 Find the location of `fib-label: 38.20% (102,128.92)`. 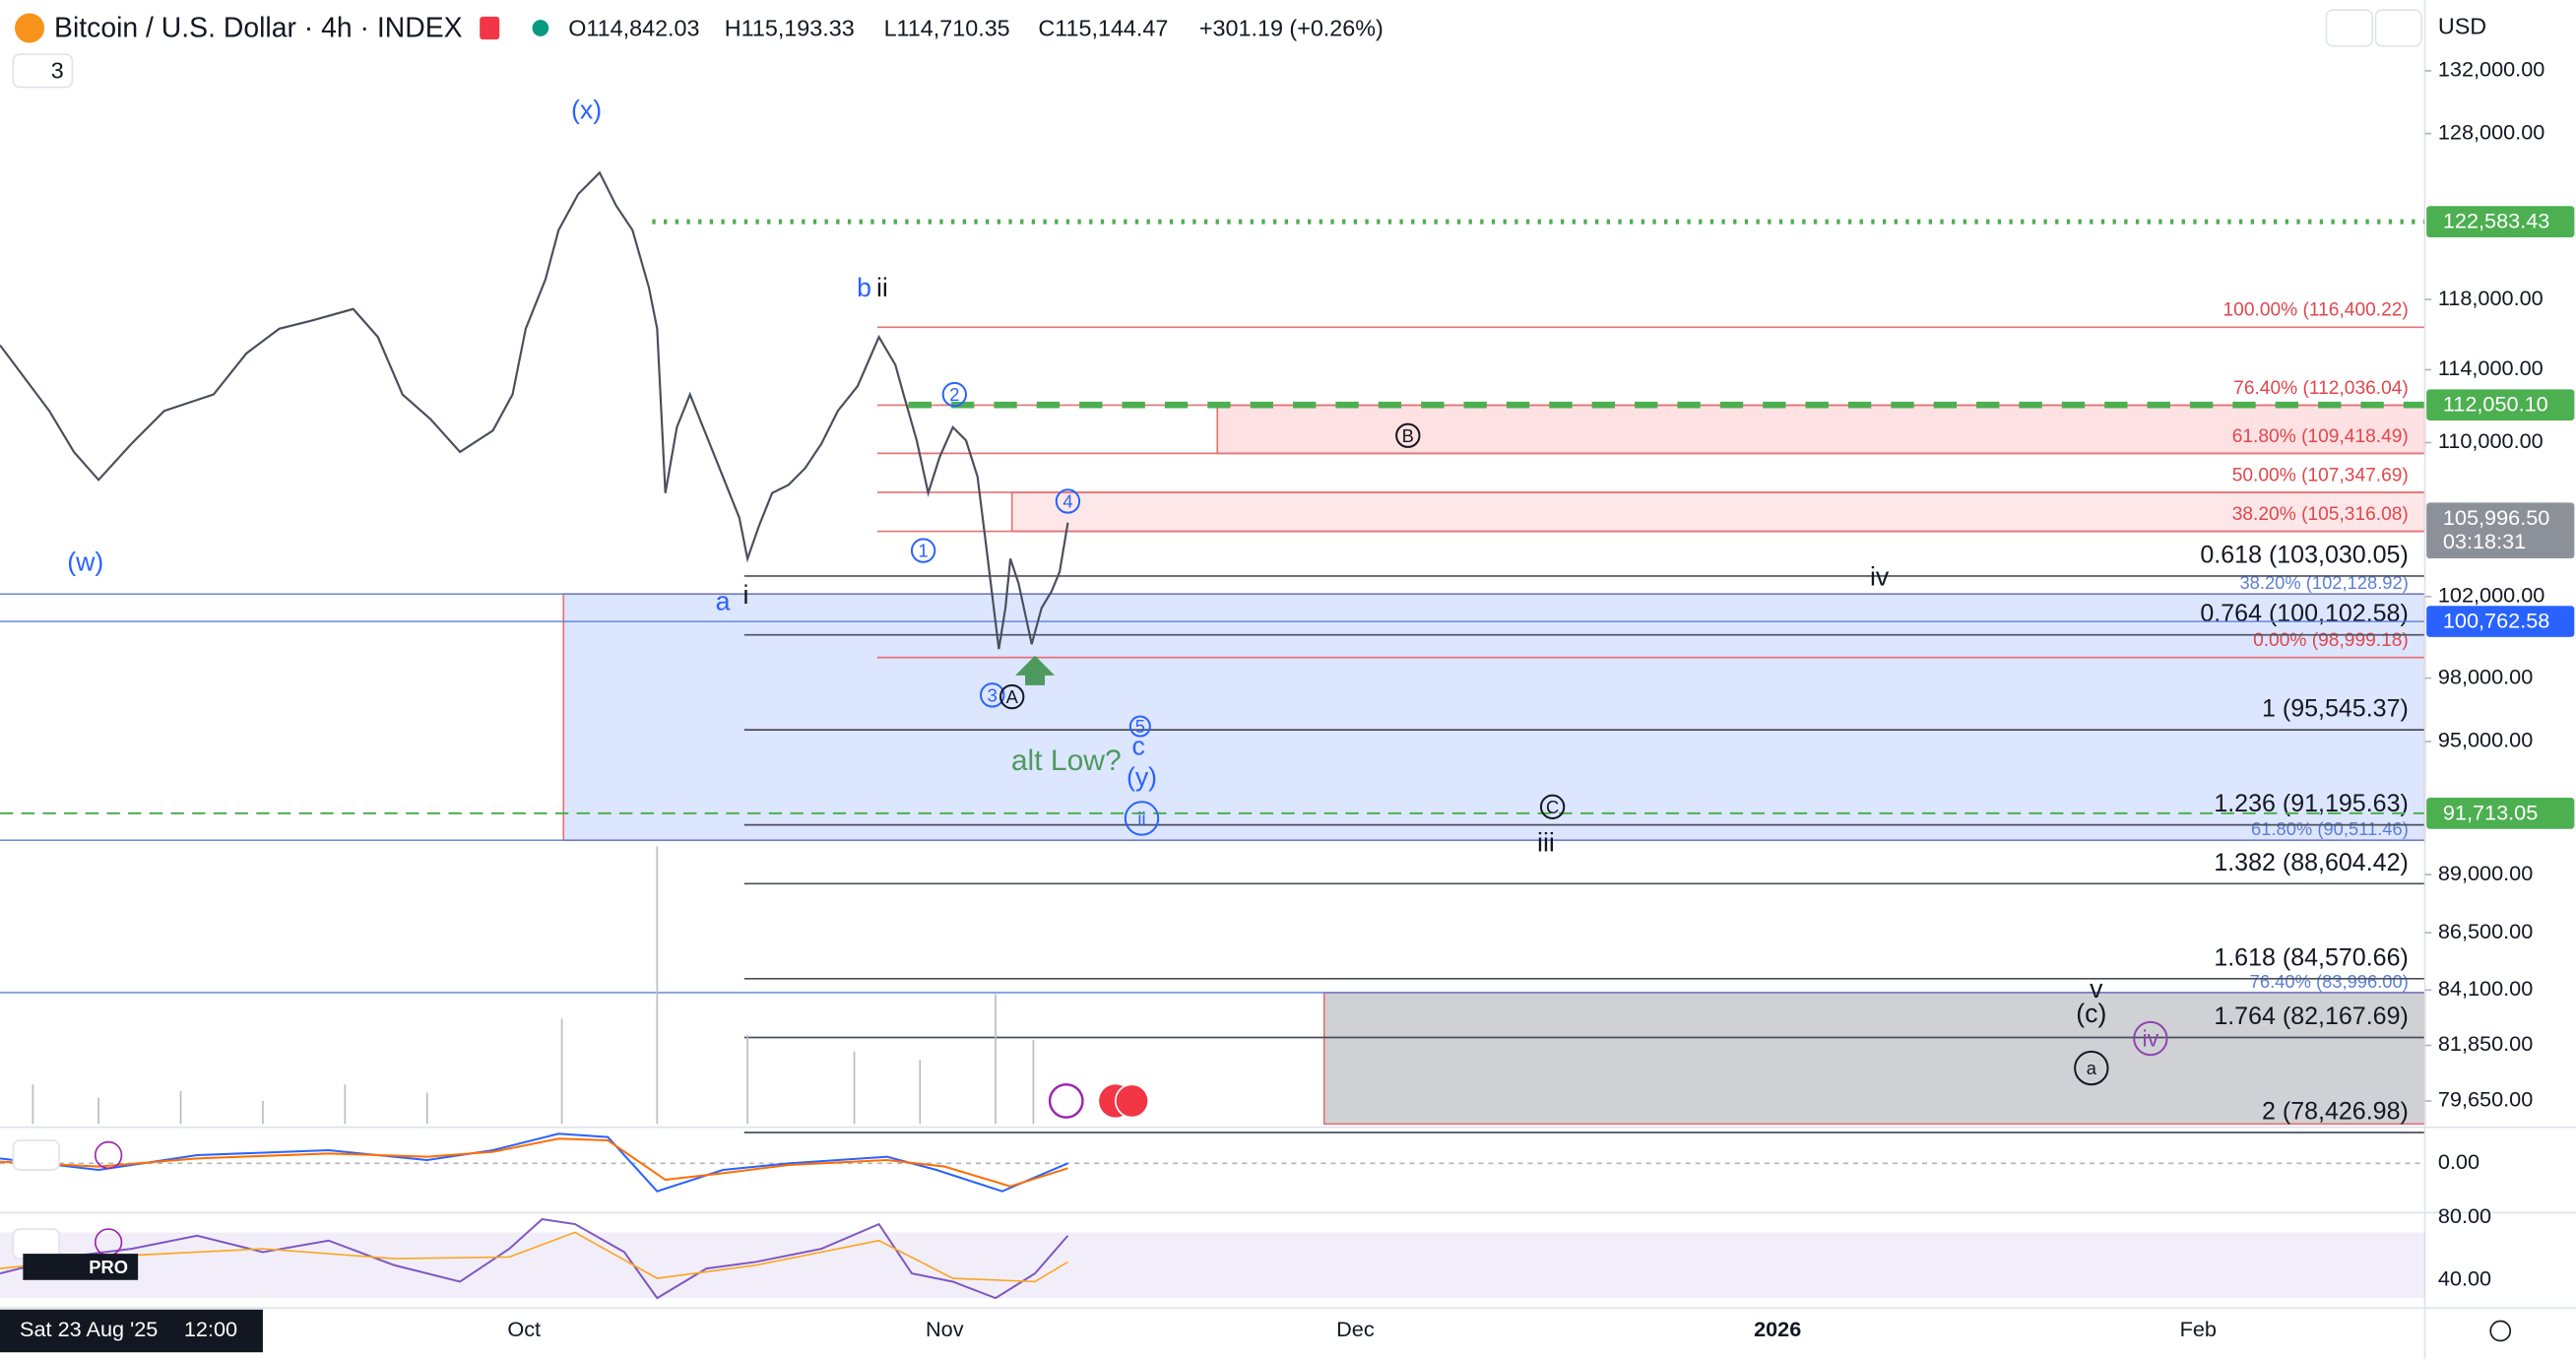

fib-label: 38.20% (102,128.92) is located at coordinates (2323, 582).